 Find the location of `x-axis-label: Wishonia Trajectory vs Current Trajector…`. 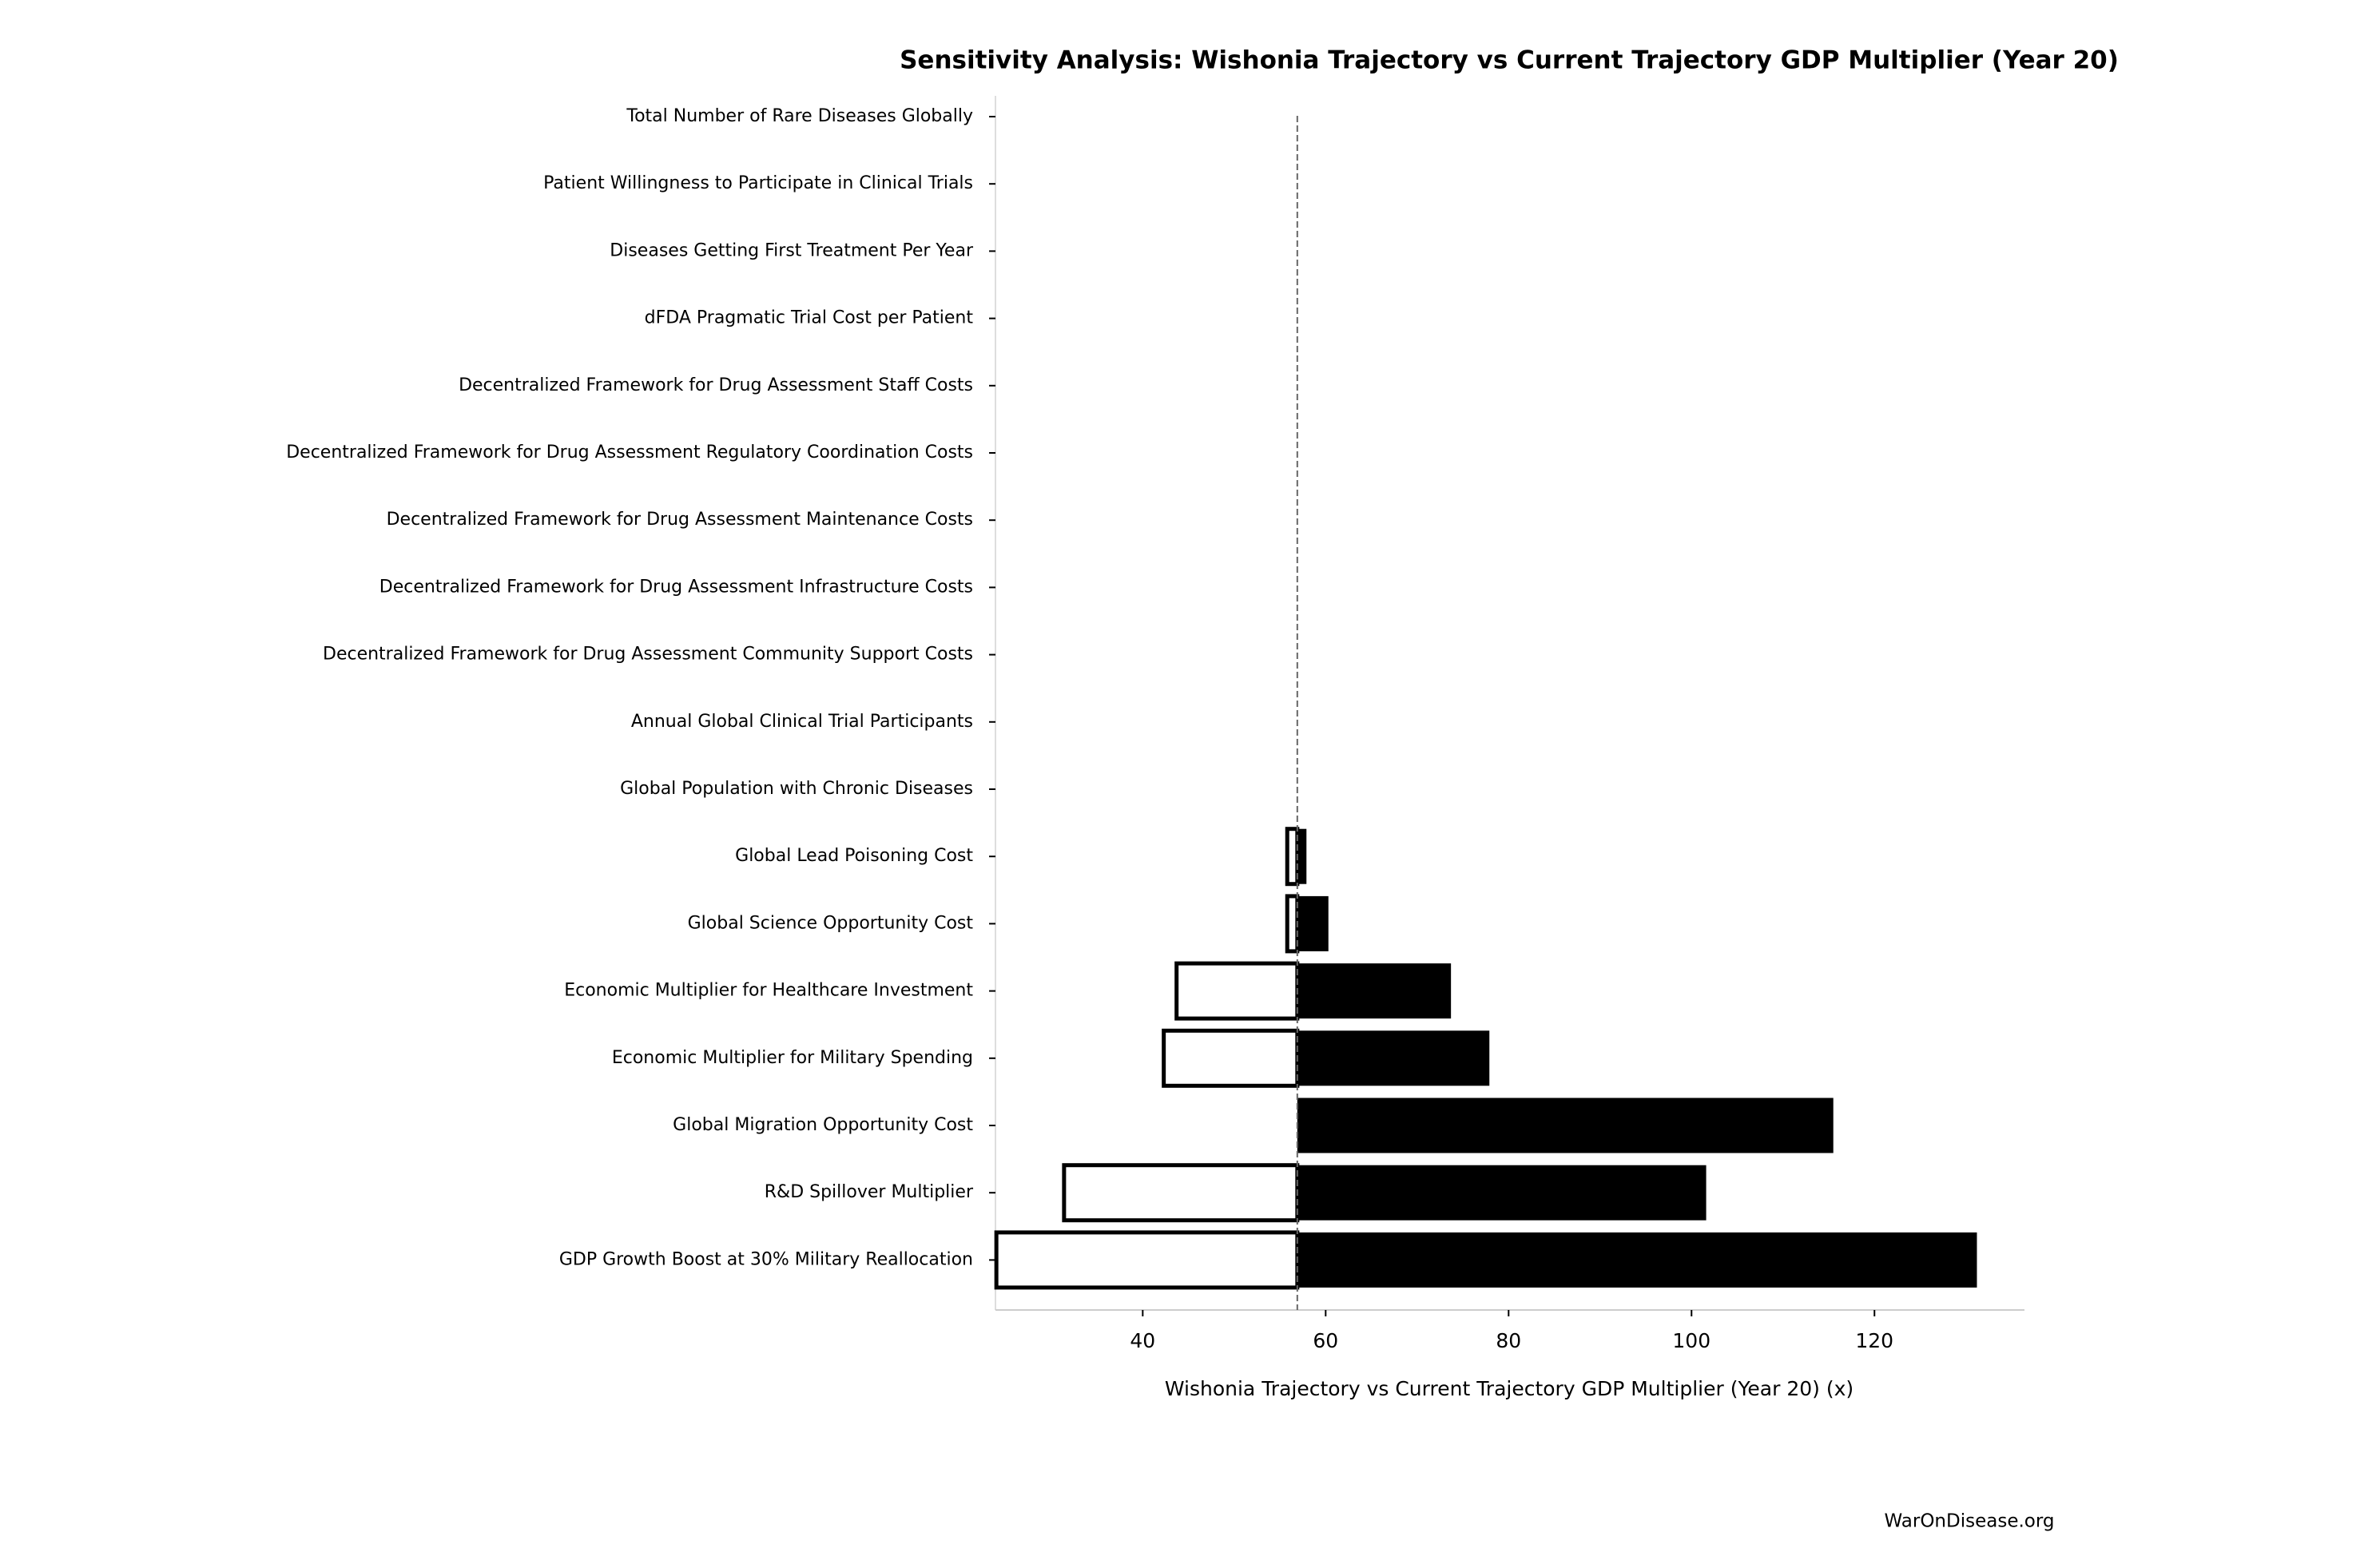

x-axis-label: Wishonia Trajectory vs Current Trajector… is located at coordinates (1509, 1388).